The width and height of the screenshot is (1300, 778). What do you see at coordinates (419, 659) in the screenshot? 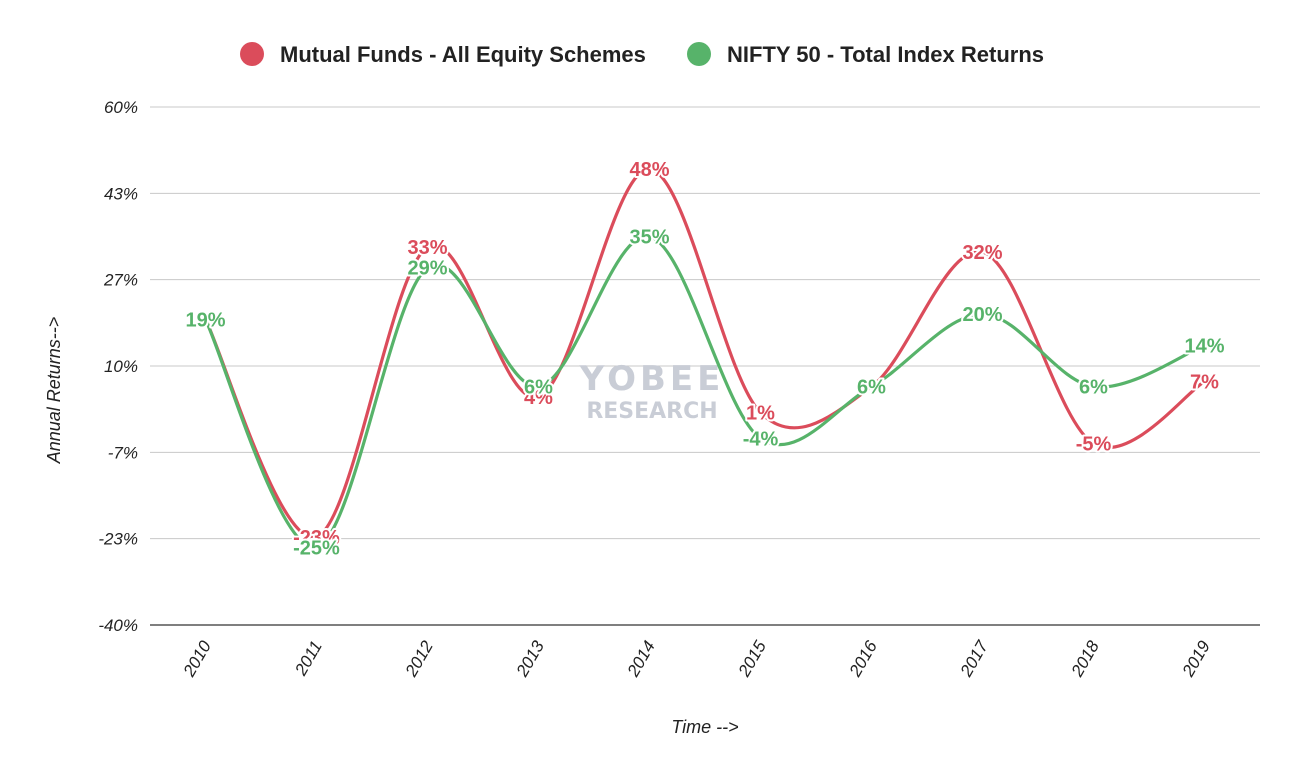
I see `x-tick-label: 2012` at bounding box center [419, 659].